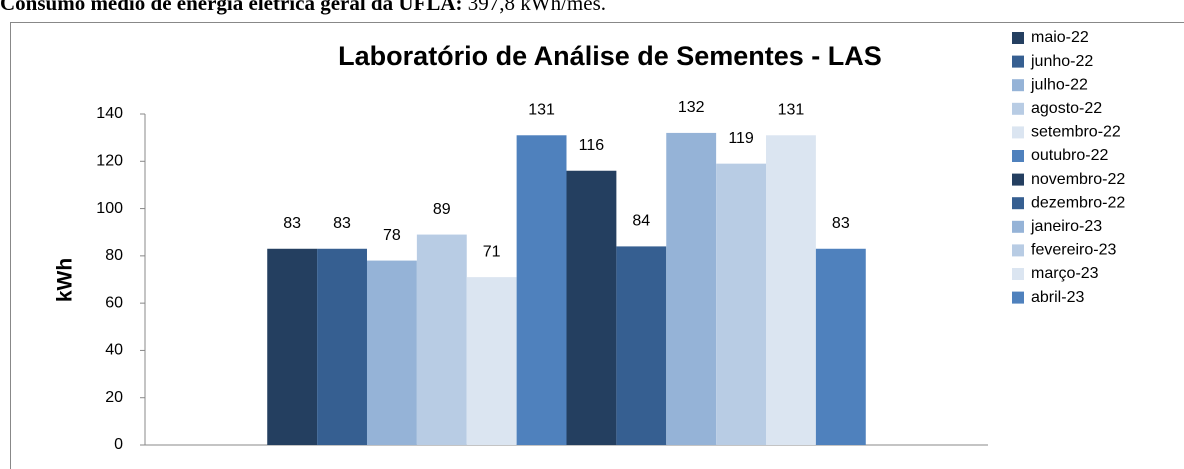 Image resolution: width=1184 pixels, height=469 pixels. What do you see at coordinates (641, 221) in the screenshot?
I see `data-label: 84` at bounding box center [641, 221].